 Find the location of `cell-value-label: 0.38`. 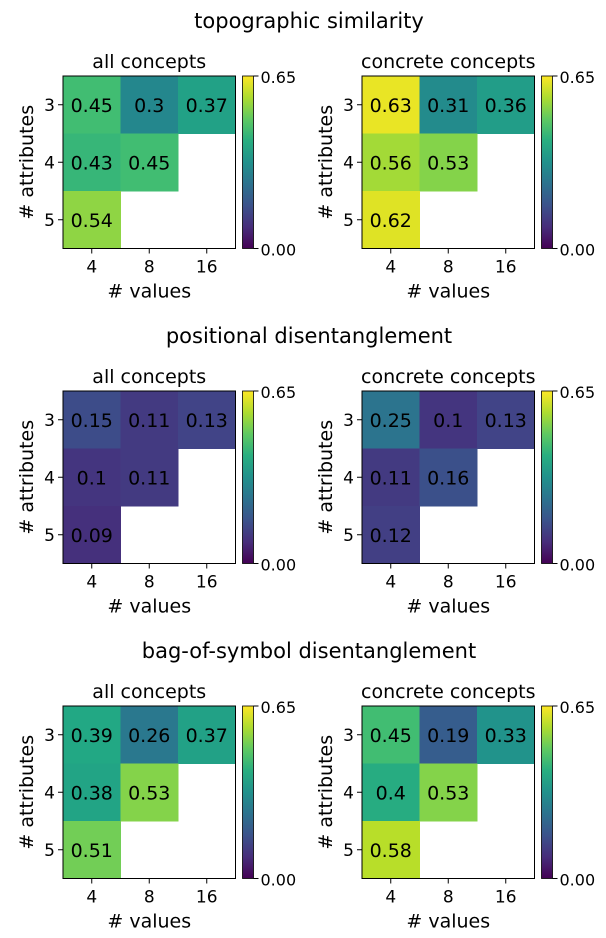

cell-value-label: 0.38 is located at coordinates (92, 793).